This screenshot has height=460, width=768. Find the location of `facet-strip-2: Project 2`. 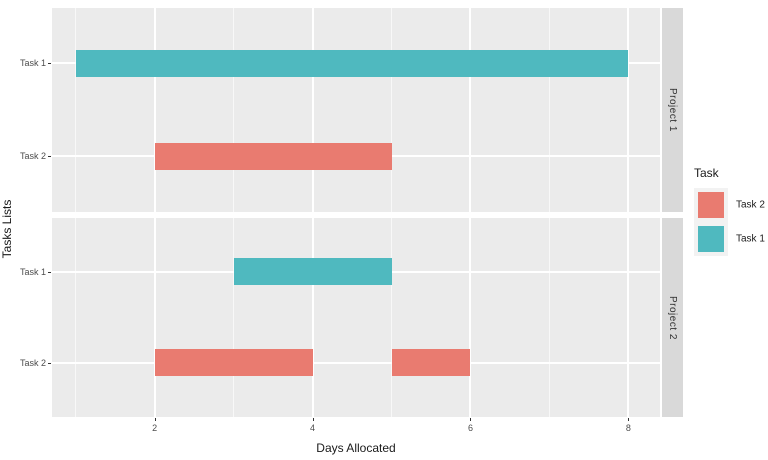

facet-strip-2: Project 2 is located at coordinates (672, 317).